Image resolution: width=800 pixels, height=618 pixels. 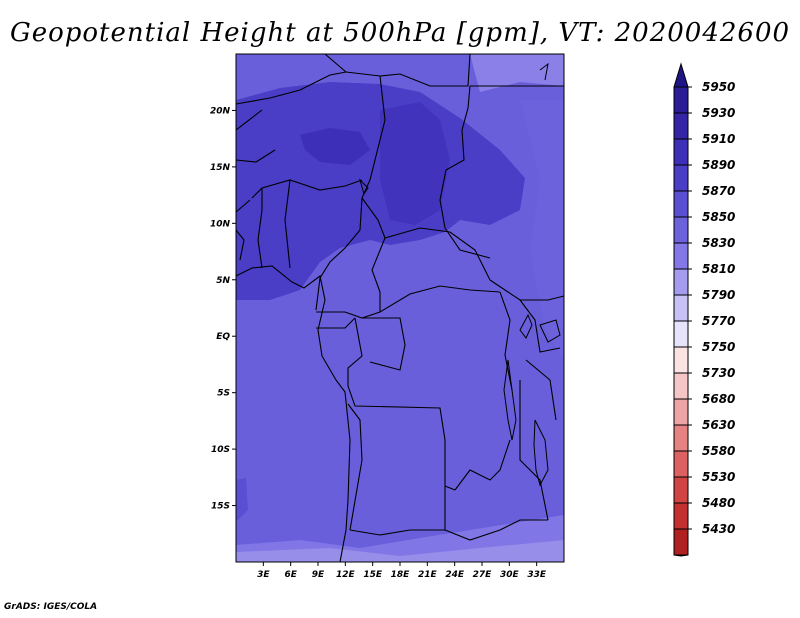 I want to click on colorbar-label: 5680, so click(x=718, y=399).